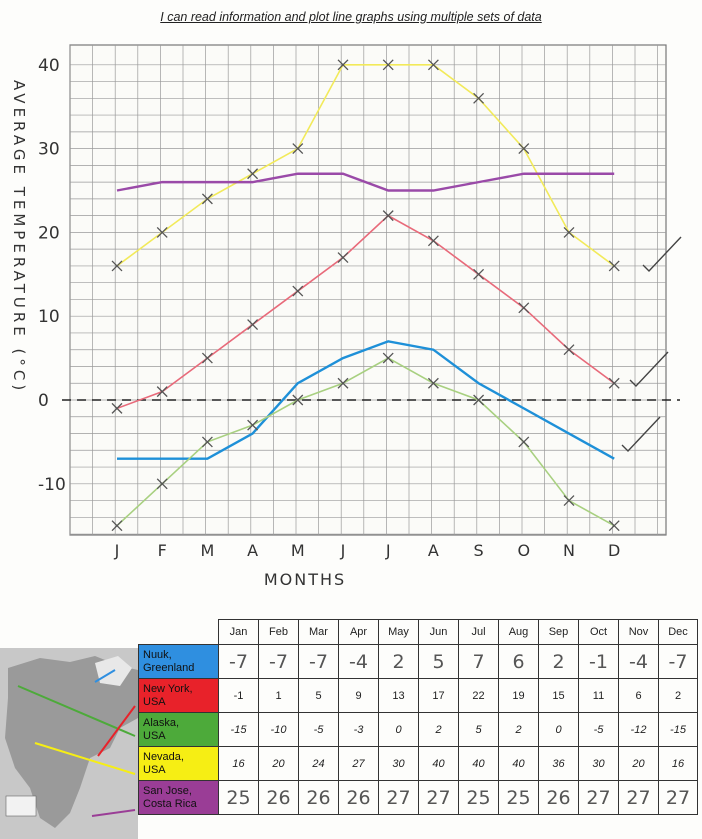 This screenshot has height=839, width=702. What do you see at coordinates (161, 722) in the screenshot?
I see `location-name: Alaska,` at bounding box center [161, 722].